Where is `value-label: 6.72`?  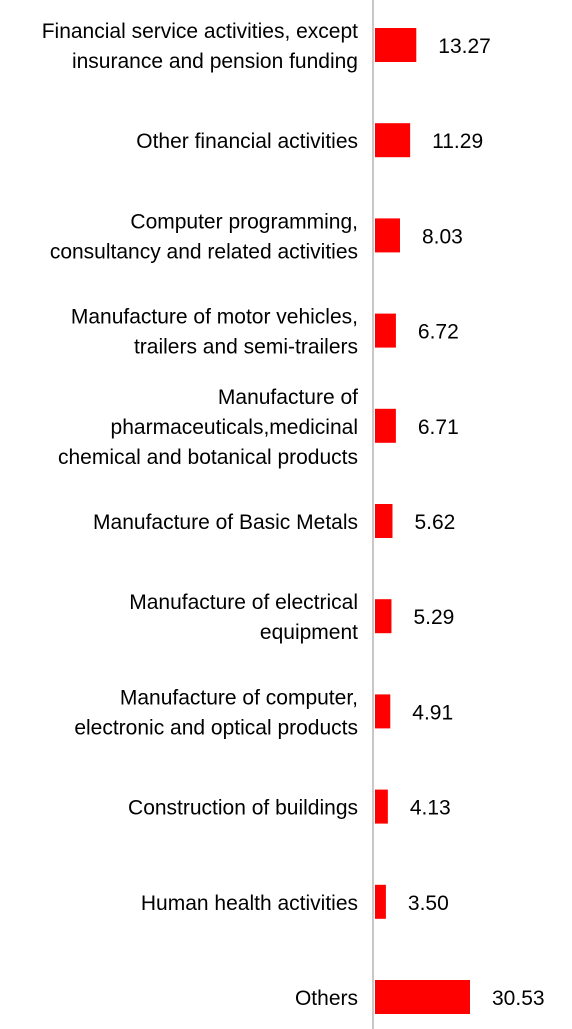
value-label: 6.72 is located at coordinates (438, 332).